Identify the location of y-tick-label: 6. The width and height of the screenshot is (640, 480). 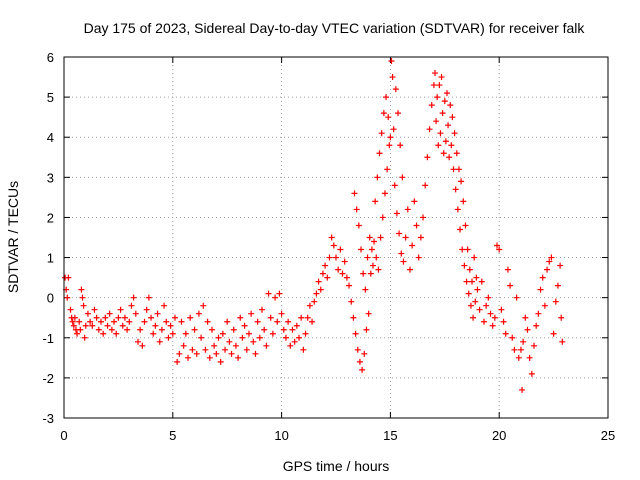
(50, 57).